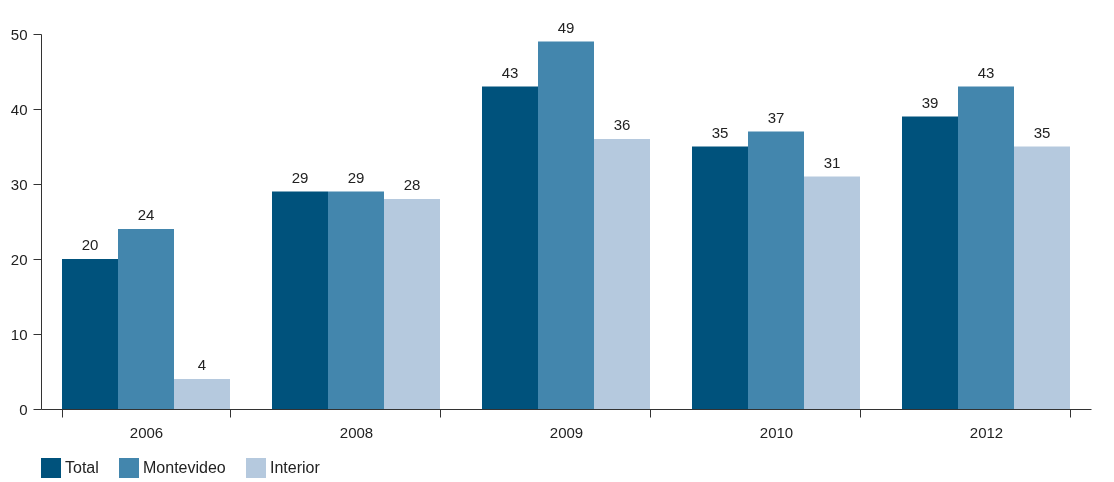 The height and width of the screenshot is (482, 1114). What do you see at coordinates (184, 467) in the screenshot?
I see `legend-label: Montevideo` at bounding box center [184, 467].